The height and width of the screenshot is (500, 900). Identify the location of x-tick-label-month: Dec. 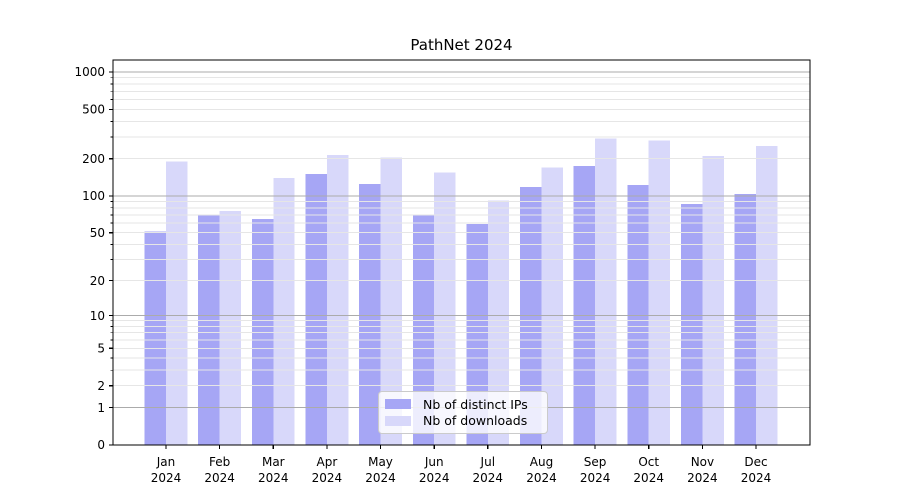
(755, 462).